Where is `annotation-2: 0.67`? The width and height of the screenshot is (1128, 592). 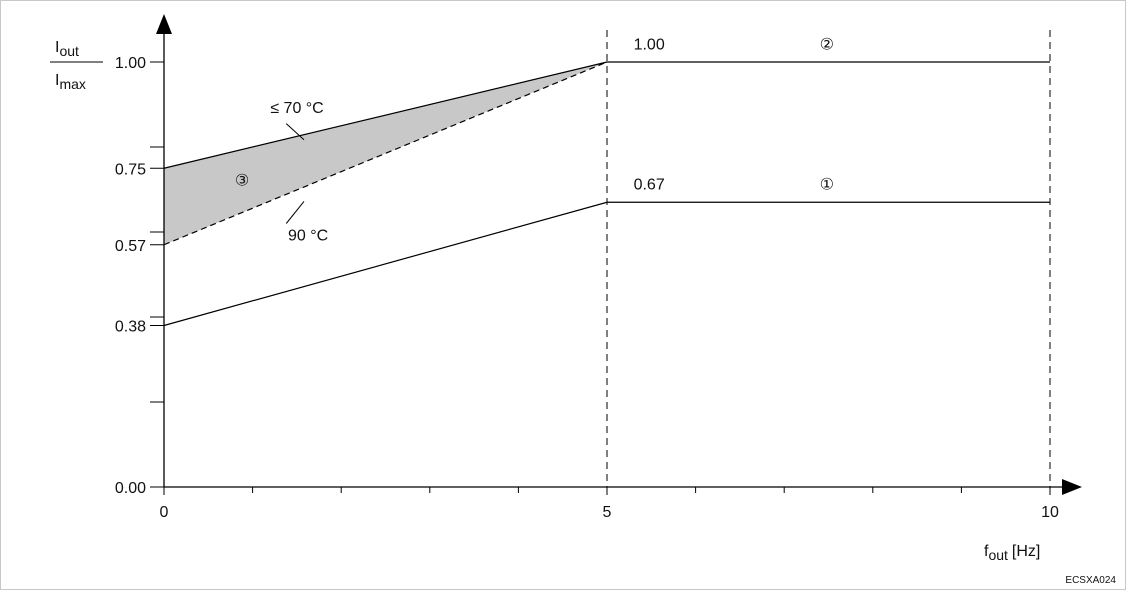
annotation-2: 0.67 is located at coordinates (649, 185).